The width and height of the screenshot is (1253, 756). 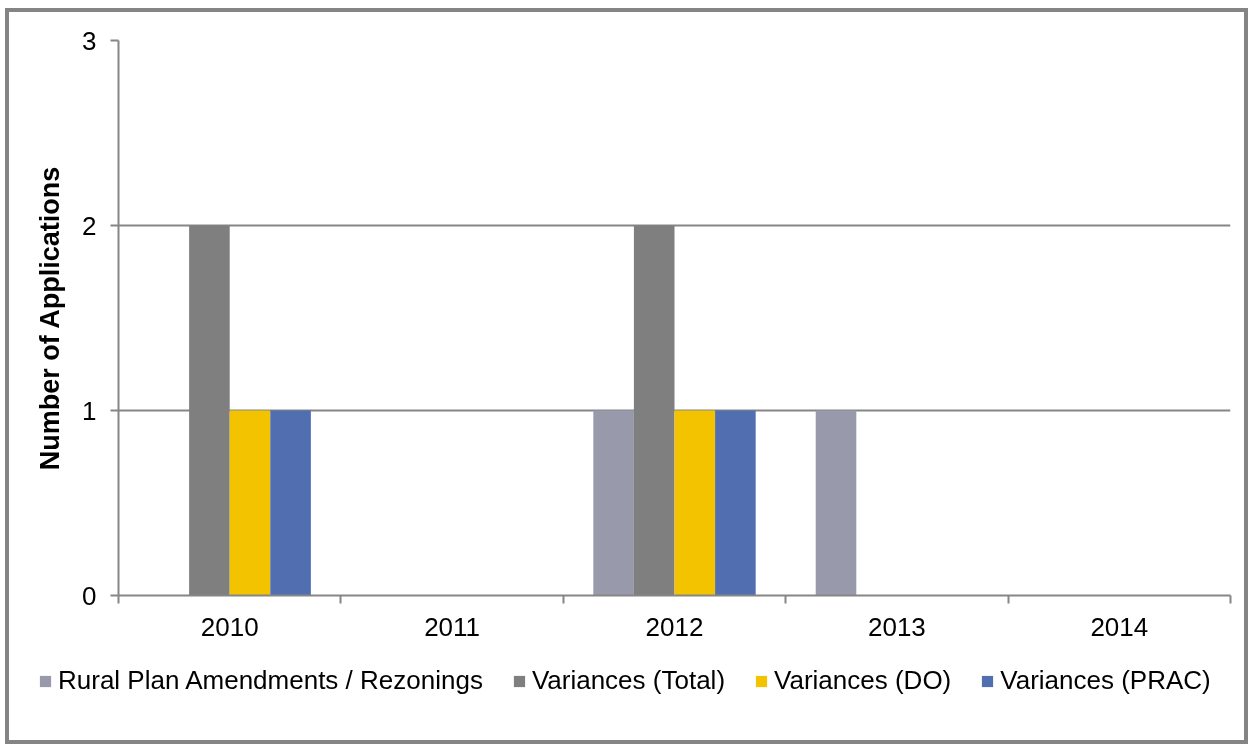 I want to click on y-tick-label: 2, so click(x=89, y=225).